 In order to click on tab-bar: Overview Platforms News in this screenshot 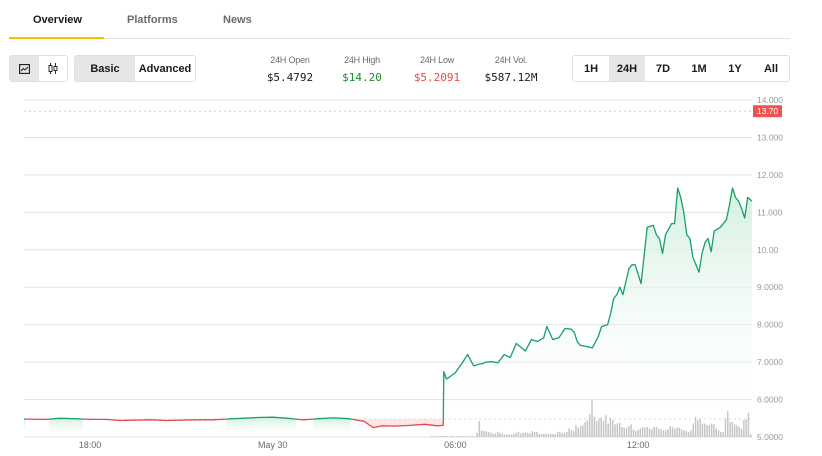, I will do `click(399, 19)`.